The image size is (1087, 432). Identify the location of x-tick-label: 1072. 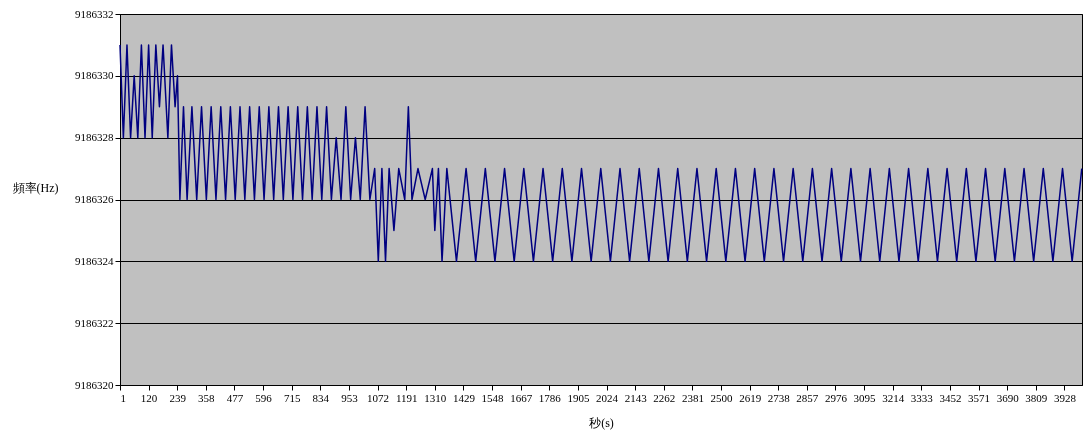
(378, 397).